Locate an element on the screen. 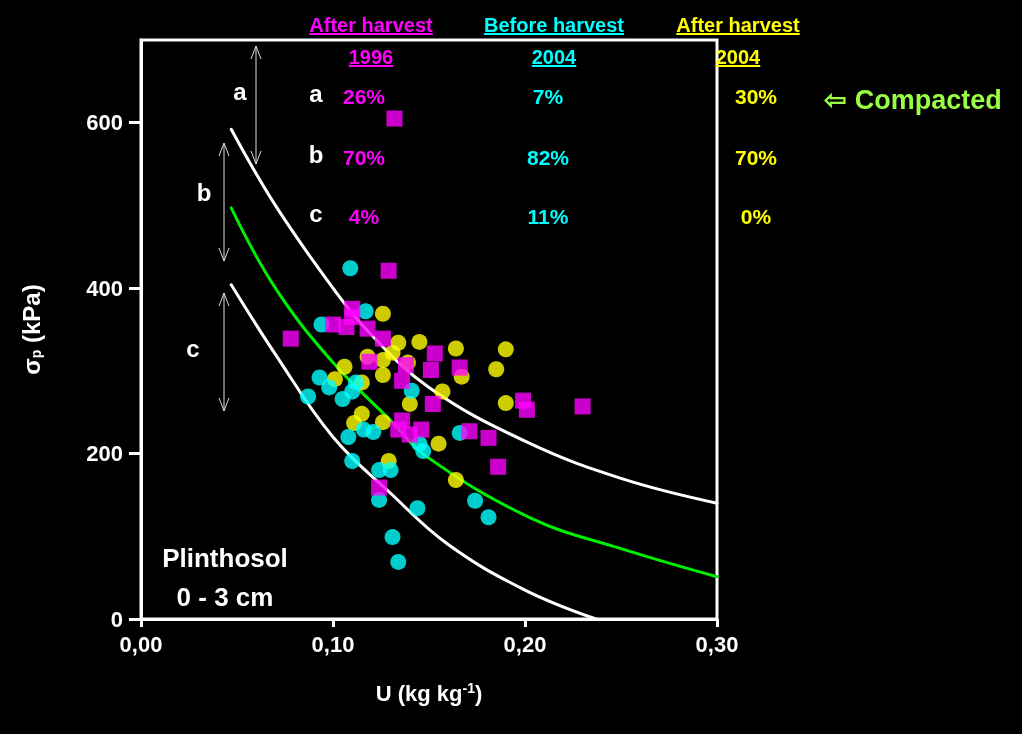 The width and height of the screenshot is (1022, 734). annotation: 4% is located at coordinates (364, 217).